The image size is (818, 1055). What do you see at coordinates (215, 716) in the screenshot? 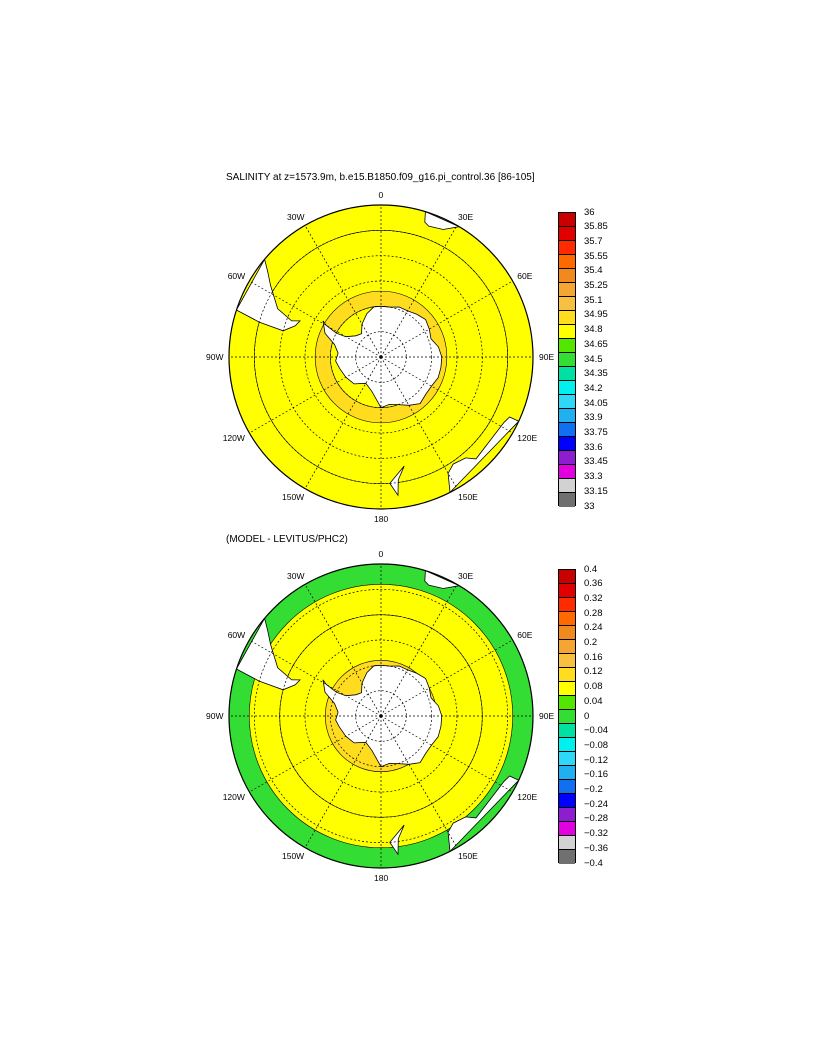
I see `longitude-label: 90W` at bounding box center [215, 716].